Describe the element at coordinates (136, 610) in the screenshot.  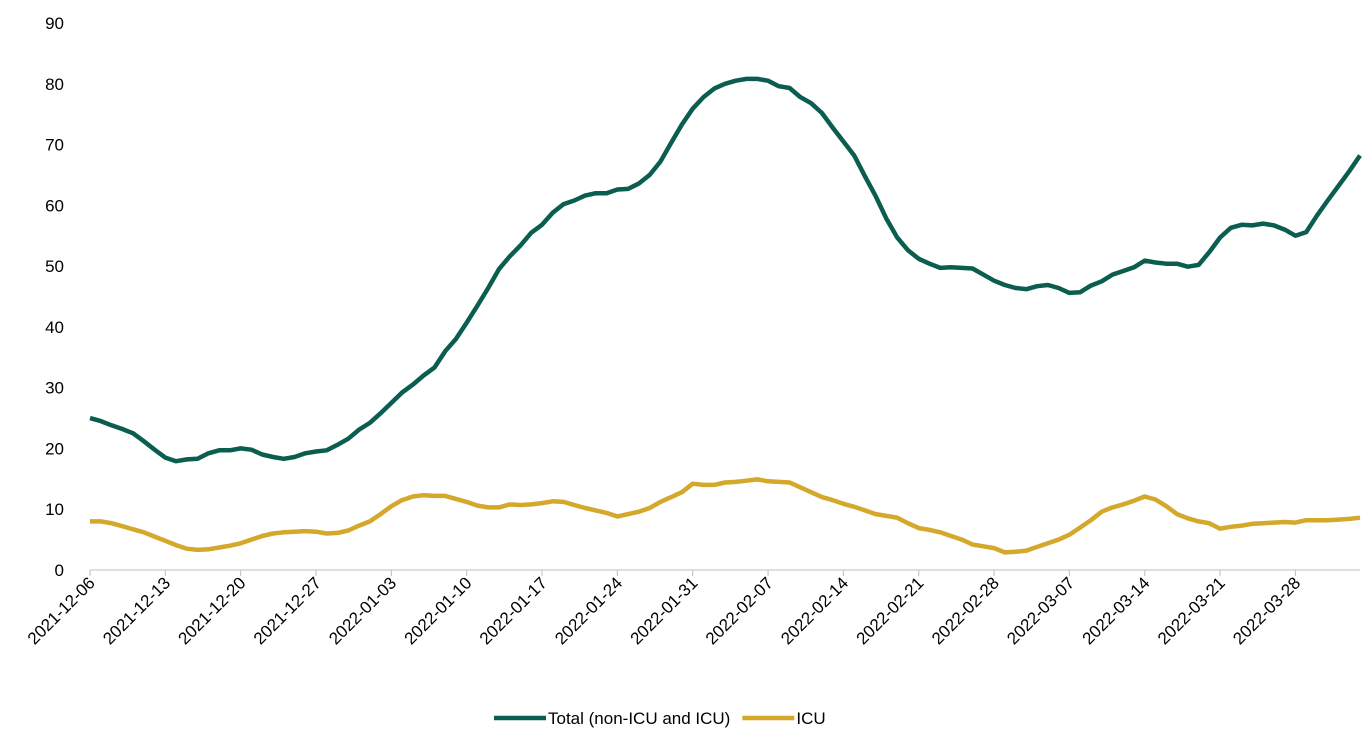
I see `x-tick-label: 2021-12-13` at that location.